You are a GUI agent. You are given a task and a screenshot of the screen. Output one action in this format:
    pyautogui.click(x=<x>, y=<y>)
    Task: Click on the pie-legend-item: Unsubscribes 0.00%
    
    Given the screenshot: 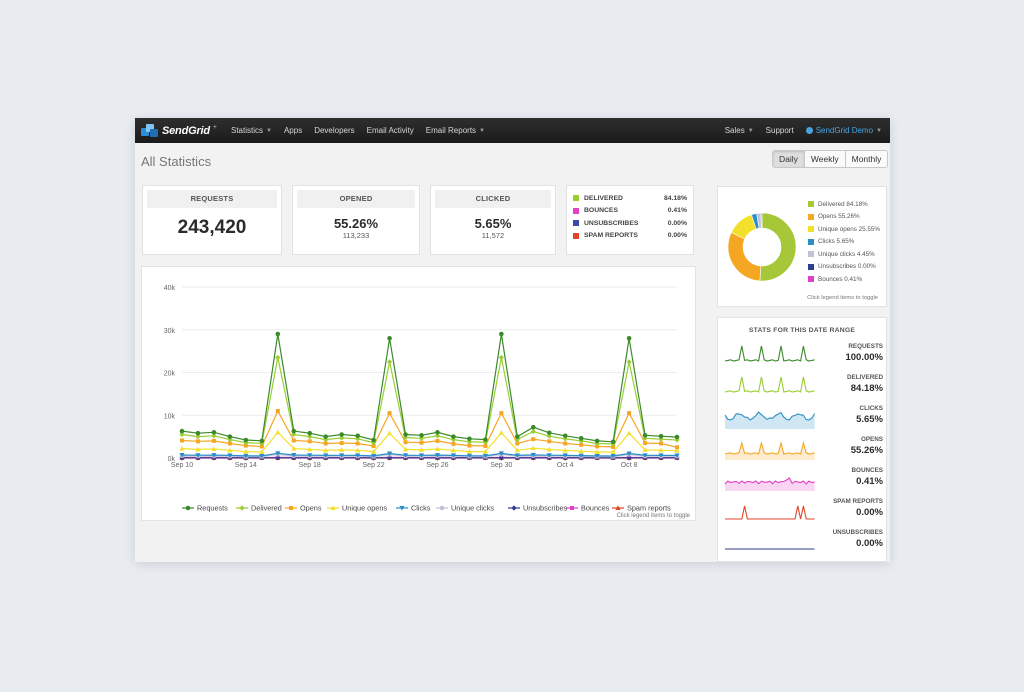 What is the action you would take?
    pyautogui.click(x=844, y=267)
    